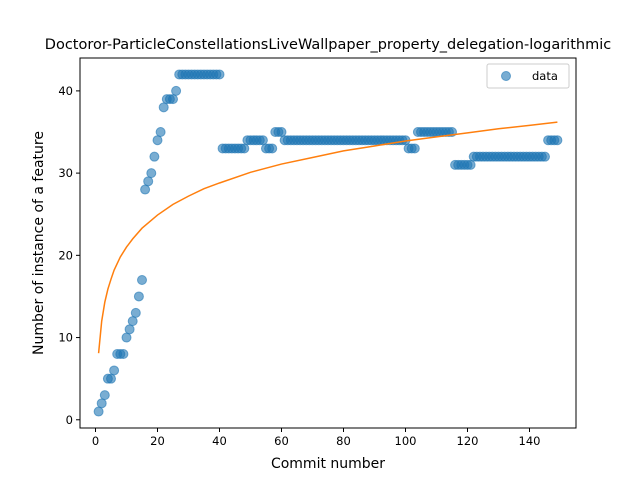 This screenshot has width=640, height=480. Describe the element at coordinates (157, 441) in the screenshot. I see `x-tick-label: 20` at that location.